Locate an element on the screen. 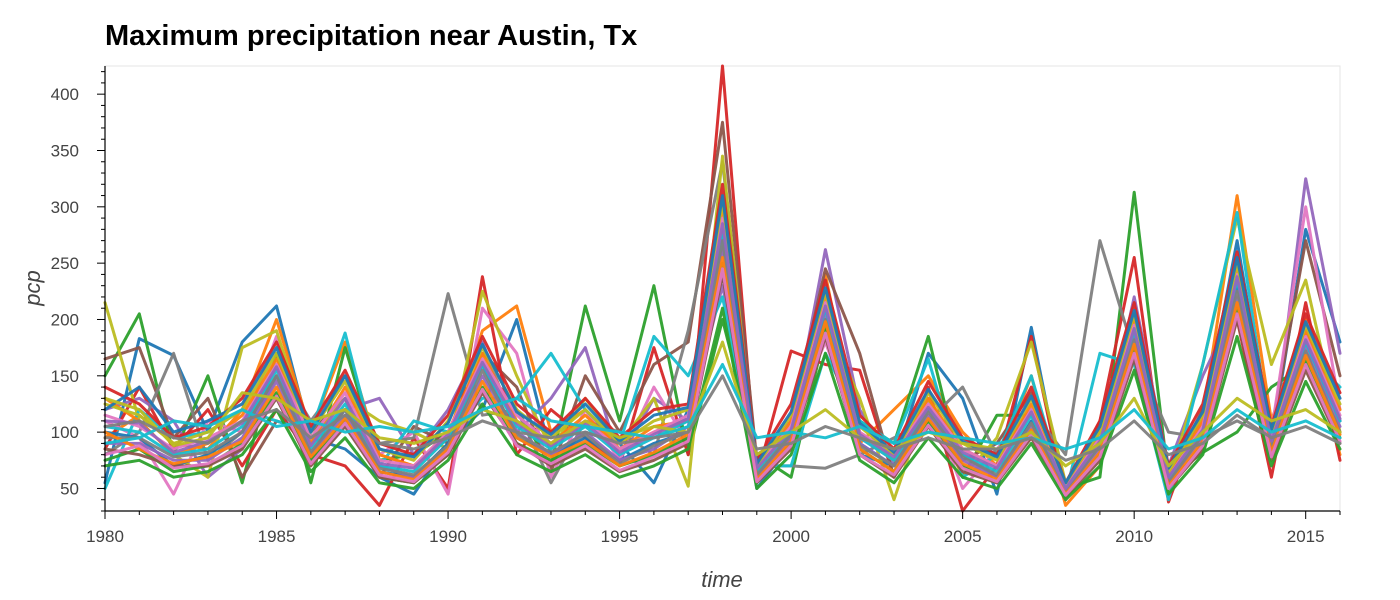 The height and width of the screenshot is (600, 1400). x-tick-label: 1980 is located at coordinates (105, 536).